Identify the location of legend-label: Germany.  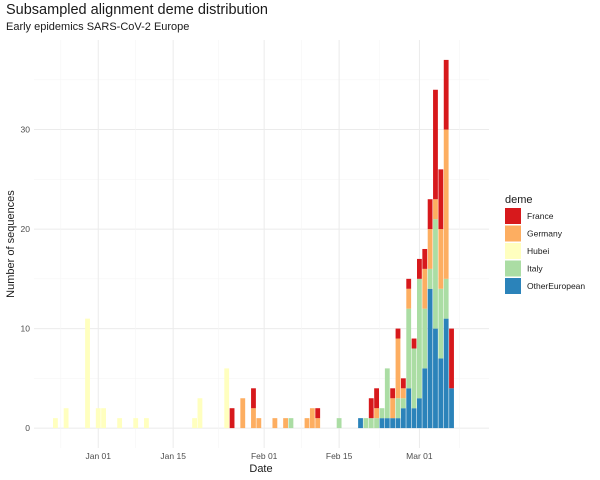
(545, 234).